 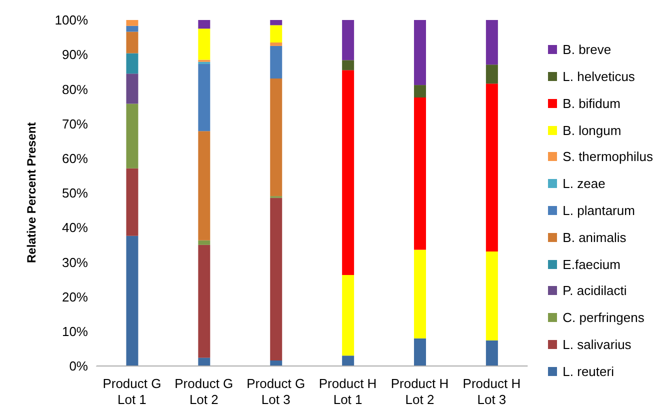 I want to click on y-tick-label: 20%, so click(x=75, y=296).